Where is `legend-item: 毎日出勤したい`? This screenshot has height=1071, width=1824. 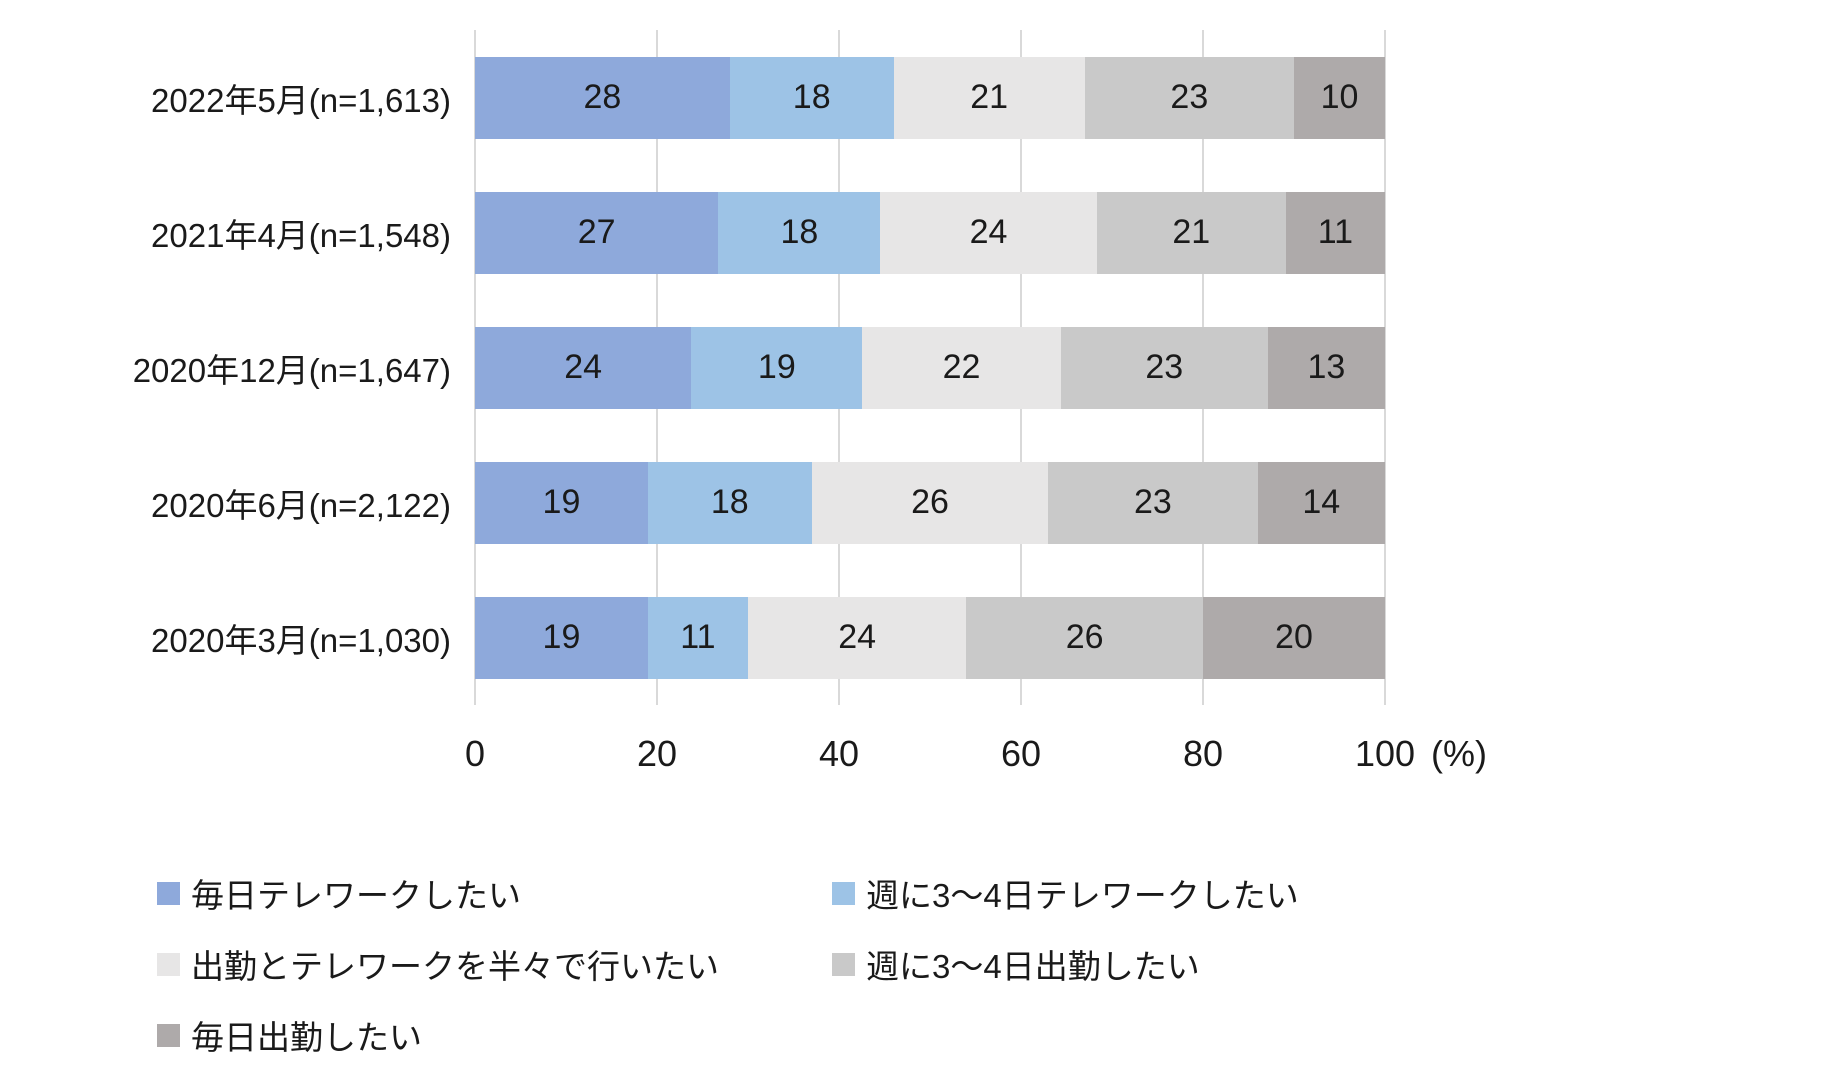 legend-item: 毎日出勤したい is located at coordinates (494, 1035).